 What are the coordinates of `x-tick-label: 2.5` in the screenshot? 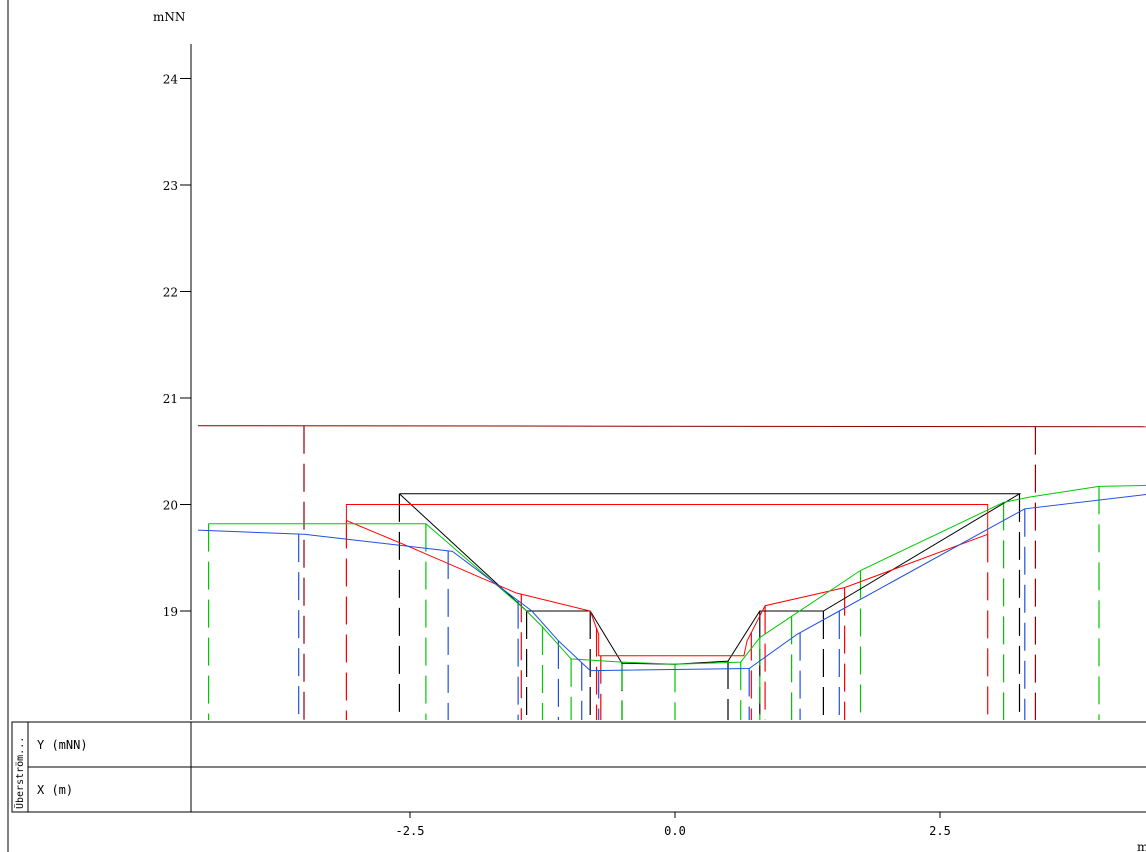 It's located at (940, 831).